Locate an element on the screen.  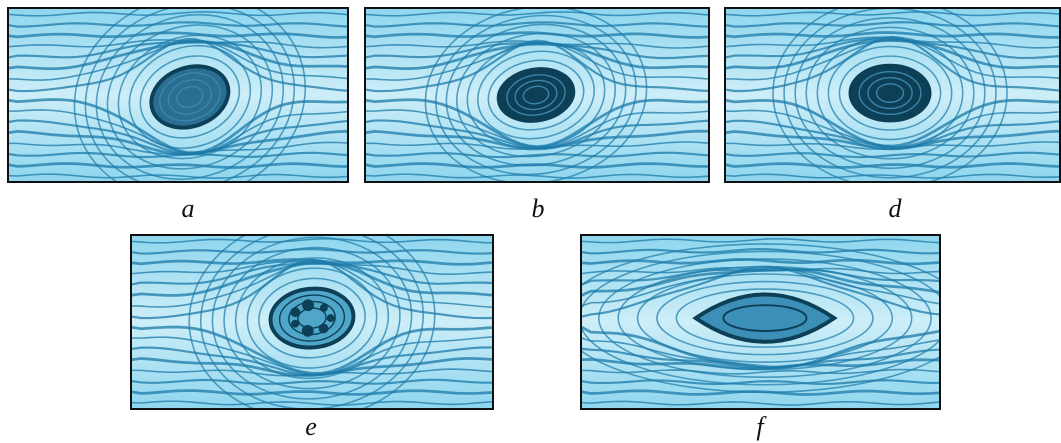
panel-b-wood-knot is located at coordinates (537, 95).